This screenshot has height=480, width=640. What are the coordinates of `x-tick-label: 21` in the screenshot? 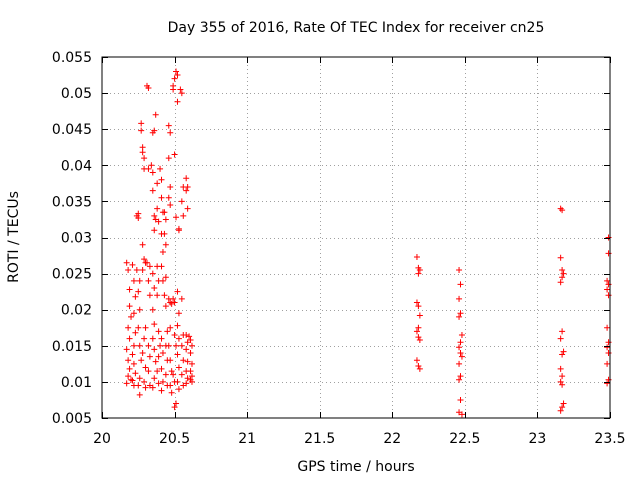 It's located at (247, 439).